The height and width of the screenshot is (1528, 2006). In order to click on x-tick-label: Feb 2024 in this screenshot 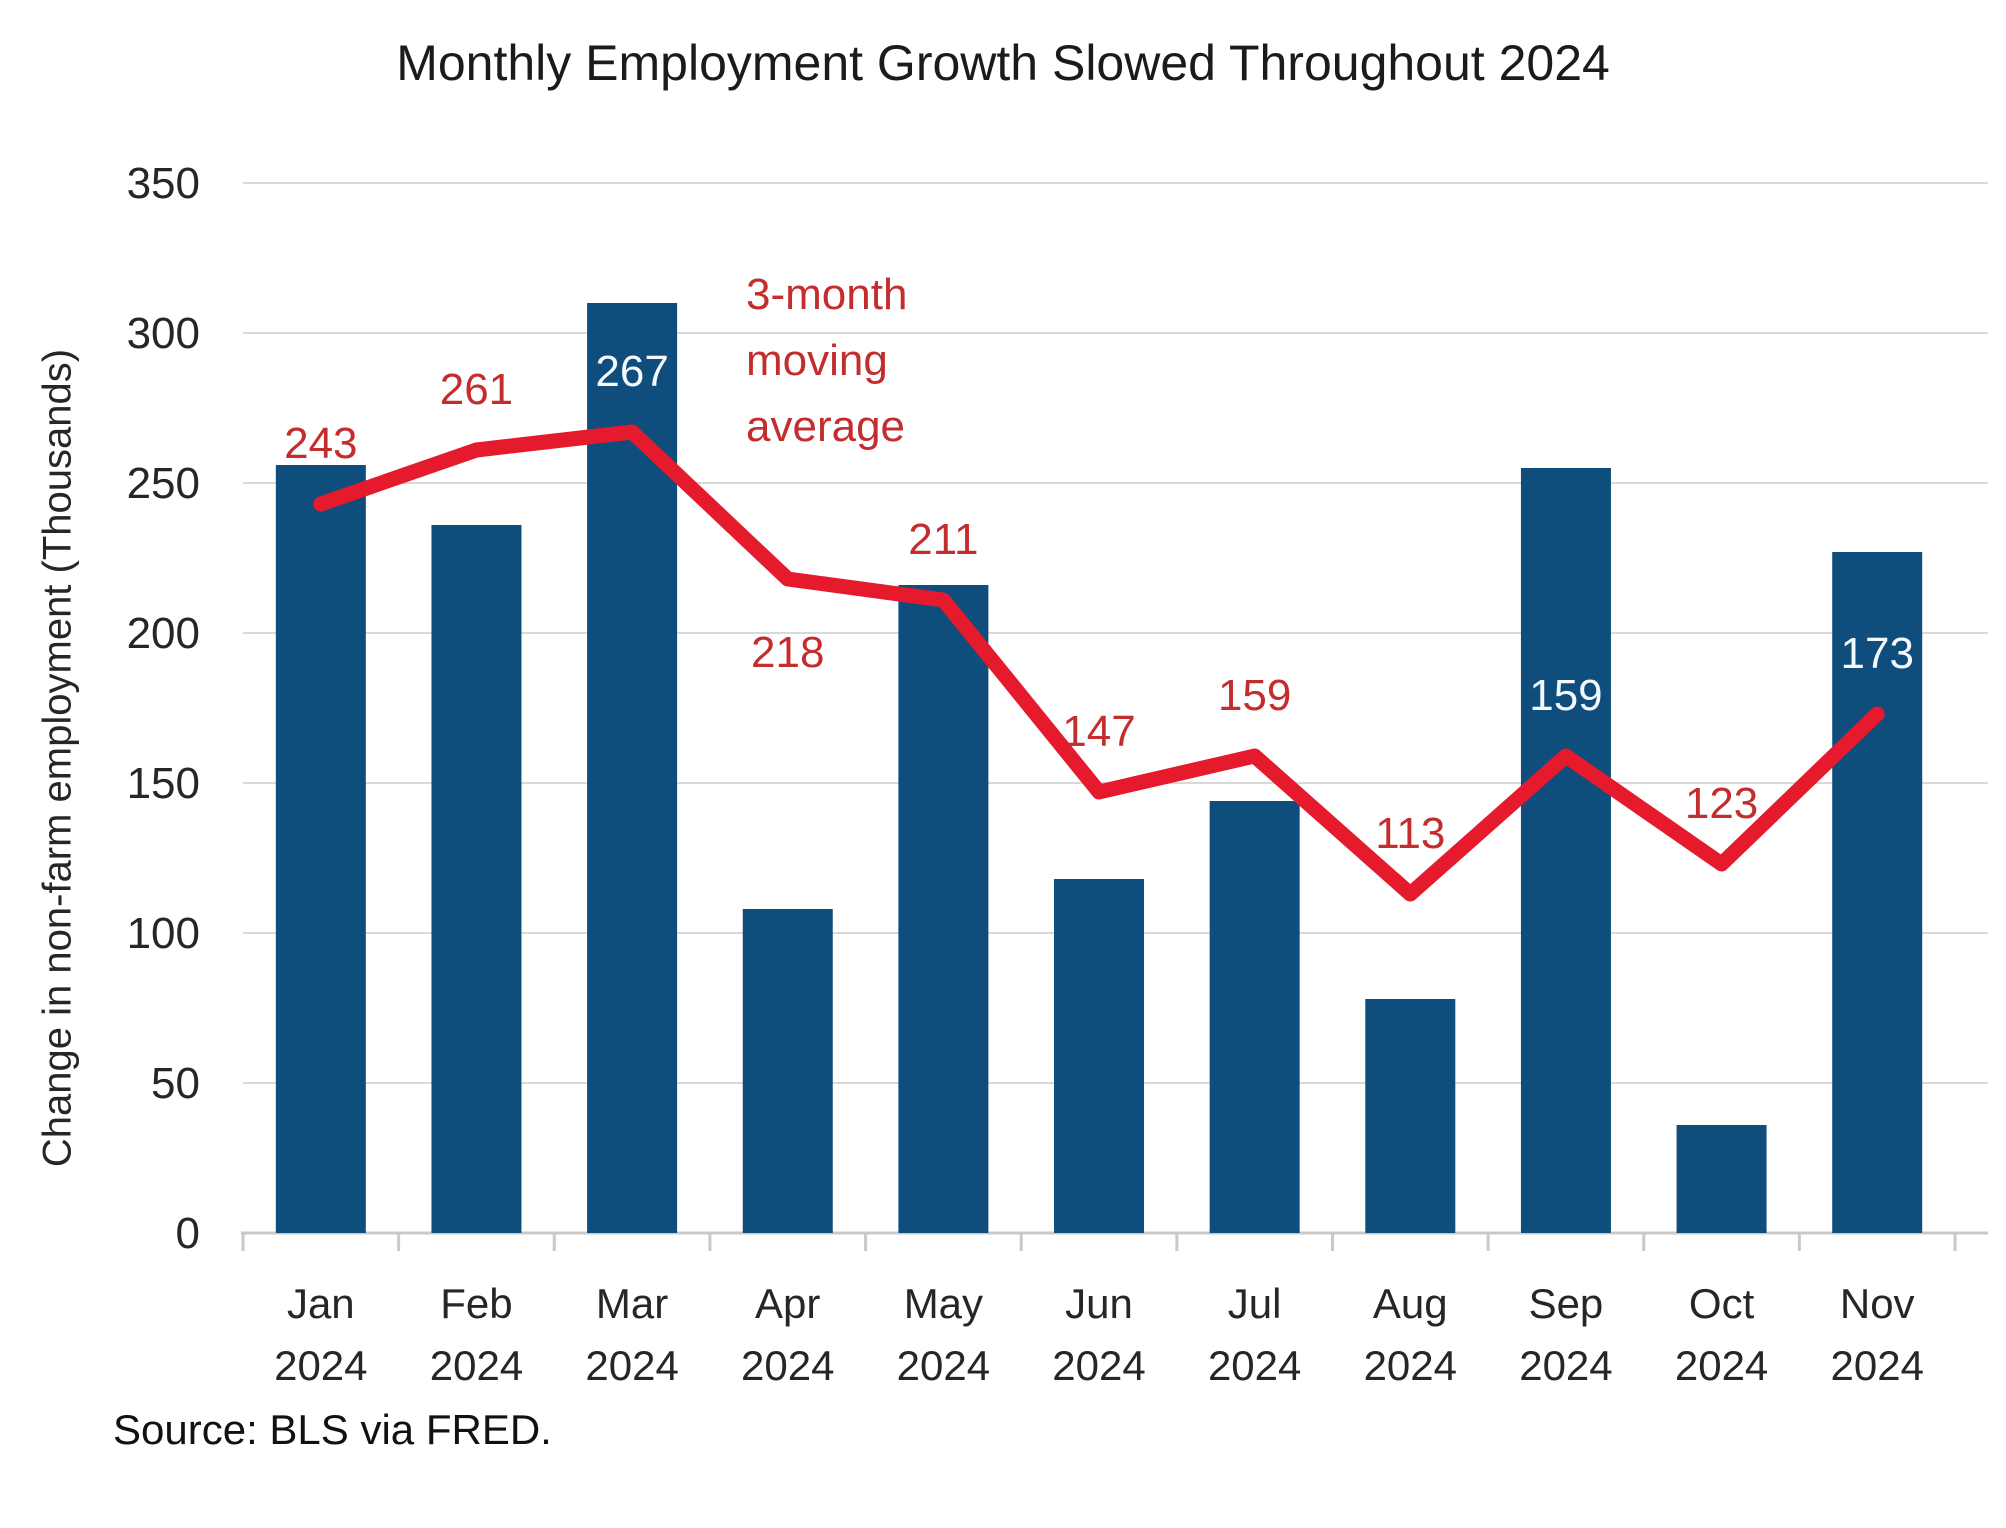, I will do `click(476, 1334)`.